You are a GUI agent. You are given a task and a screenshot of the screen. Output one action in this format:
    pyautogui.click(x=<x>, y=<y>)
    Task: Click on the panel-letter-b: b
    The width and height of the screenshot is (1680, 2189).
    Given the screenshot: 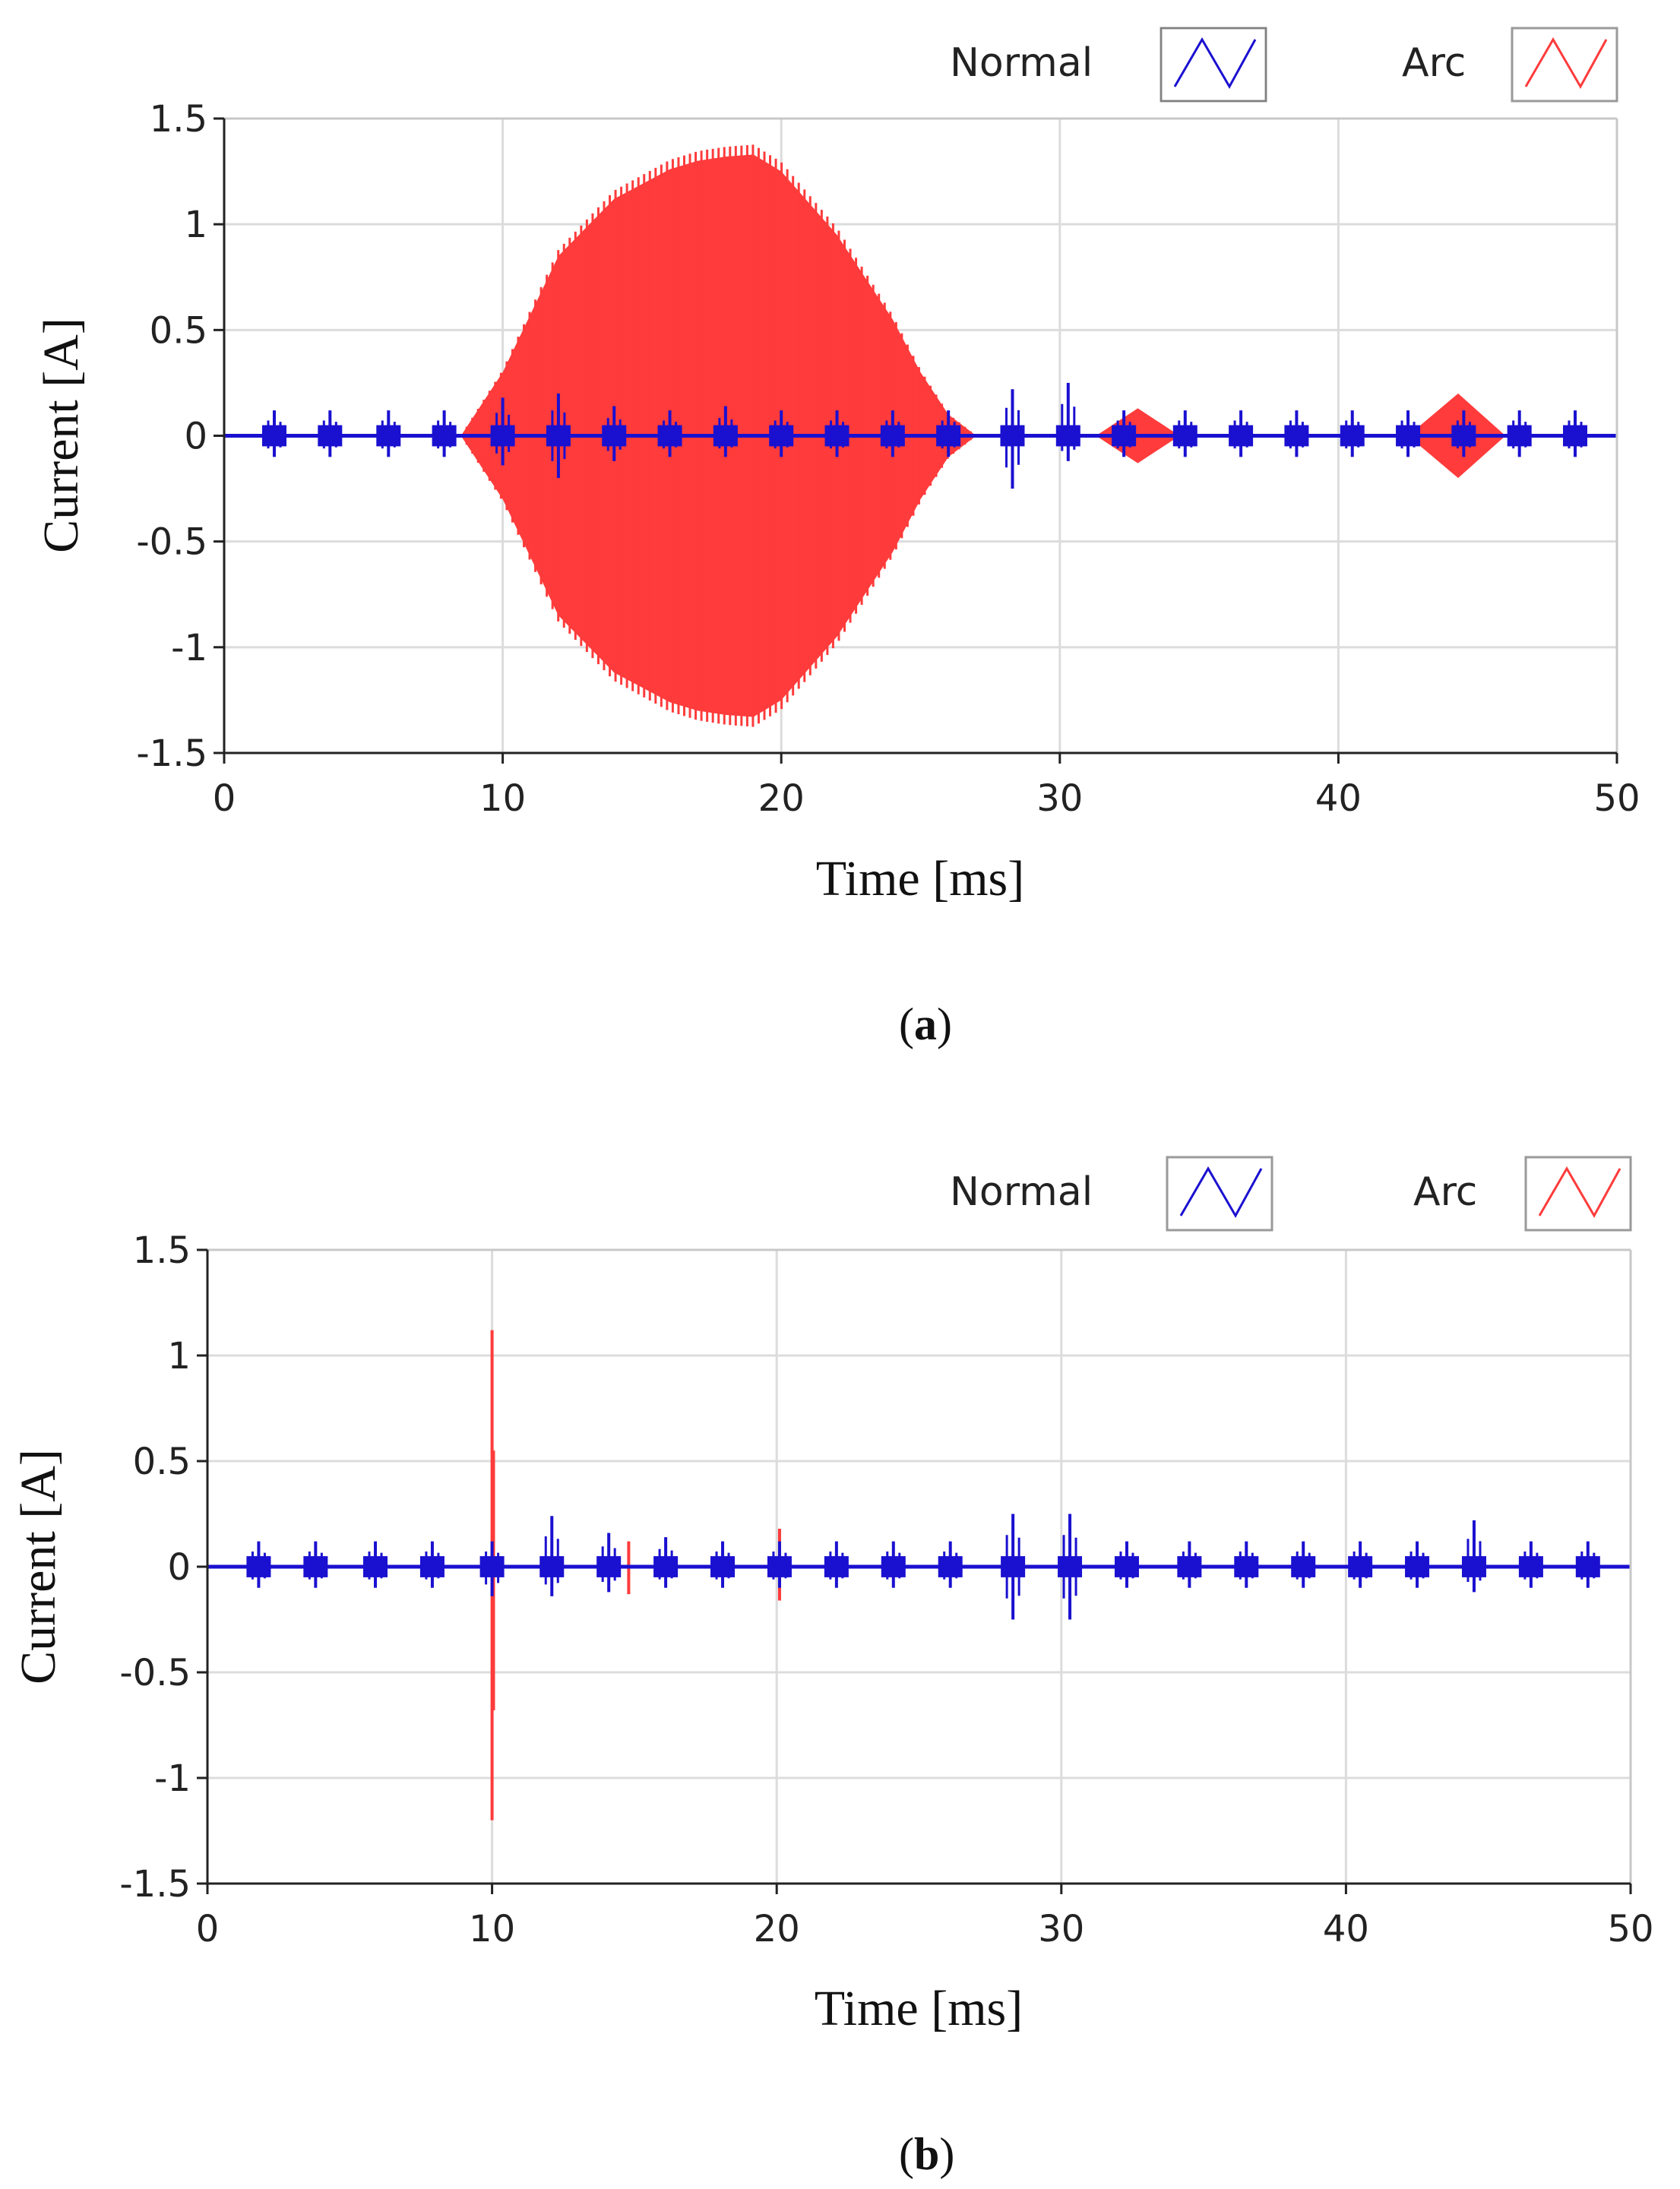 What is the action you would take?
    pyautogui.click(x=926, y=2154)
    